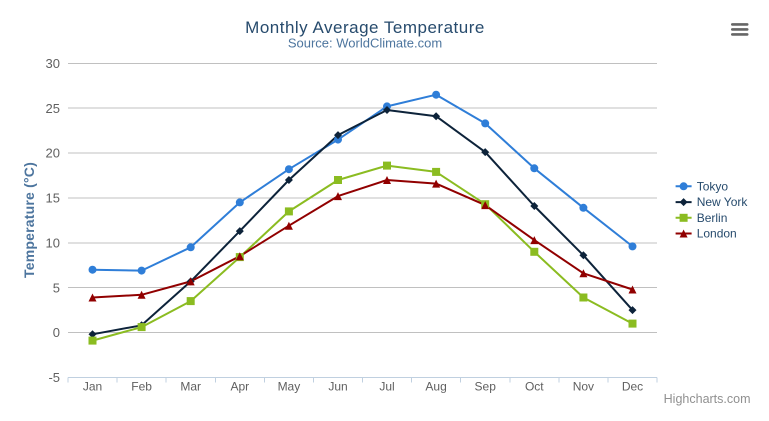  Describe the element at coordinates (53, 243) in the screenshot. I see `svg-text: 10` at that location.